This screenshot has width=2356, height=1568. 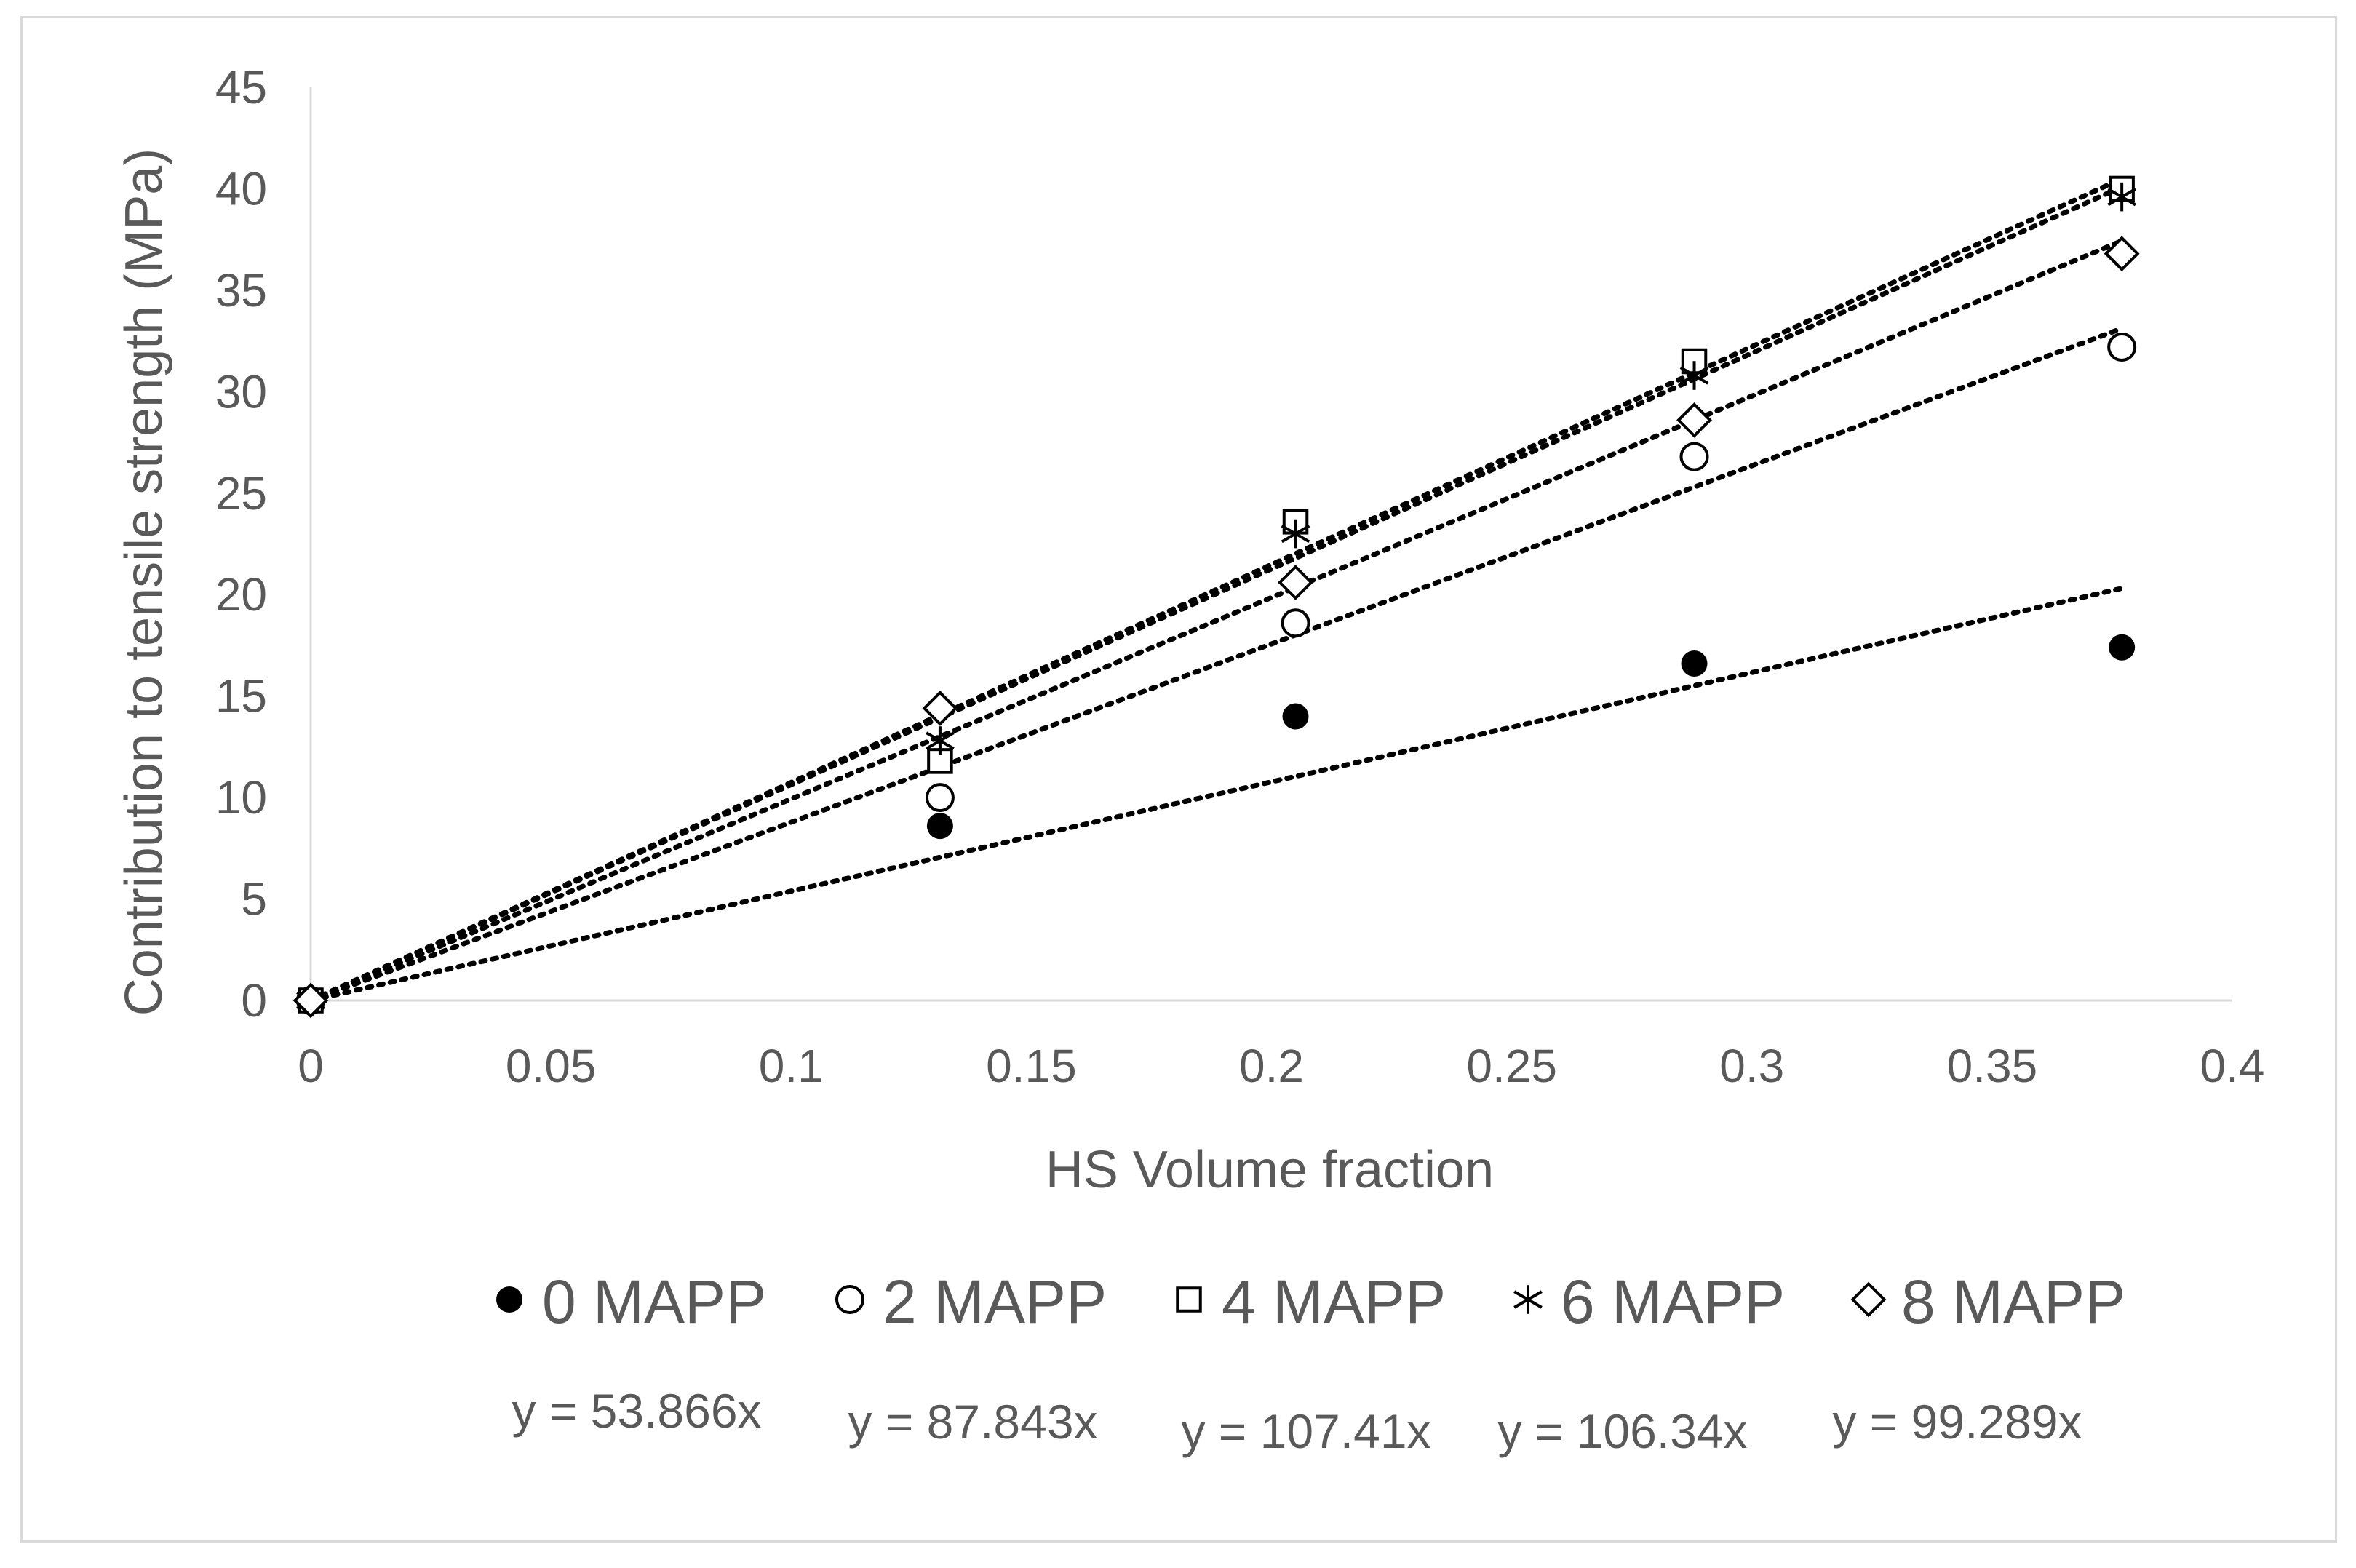 I want to click on legend-item: 6 MAPP, so click(x=1649, y=1301).